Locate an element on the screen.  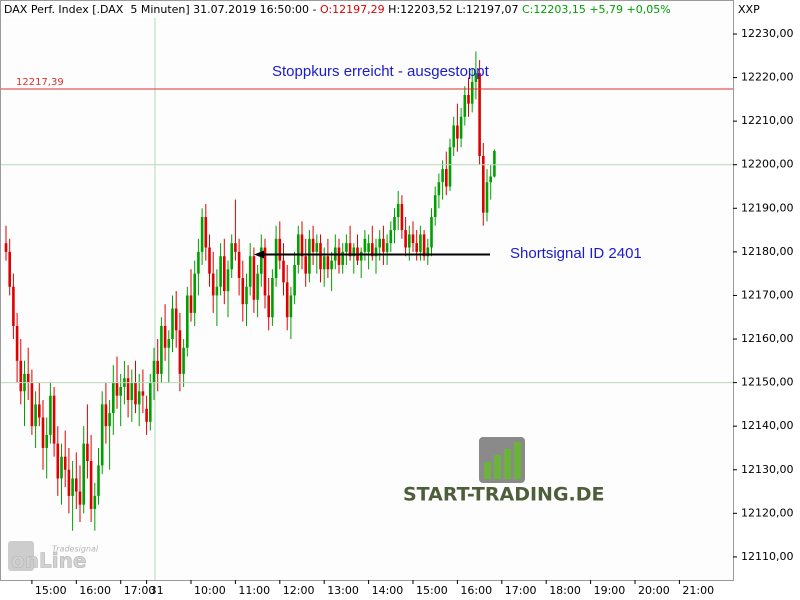
header-bar is located at coordinates (296, 9).